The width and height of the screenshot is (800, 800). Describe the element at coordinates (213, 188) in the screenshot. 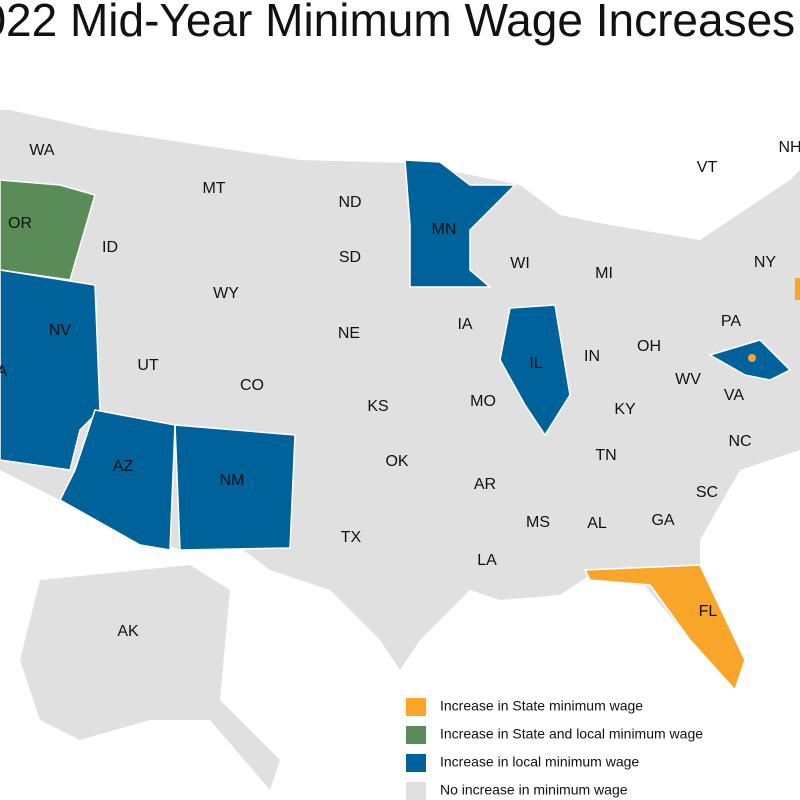

I see `state-label: MT` at that location.